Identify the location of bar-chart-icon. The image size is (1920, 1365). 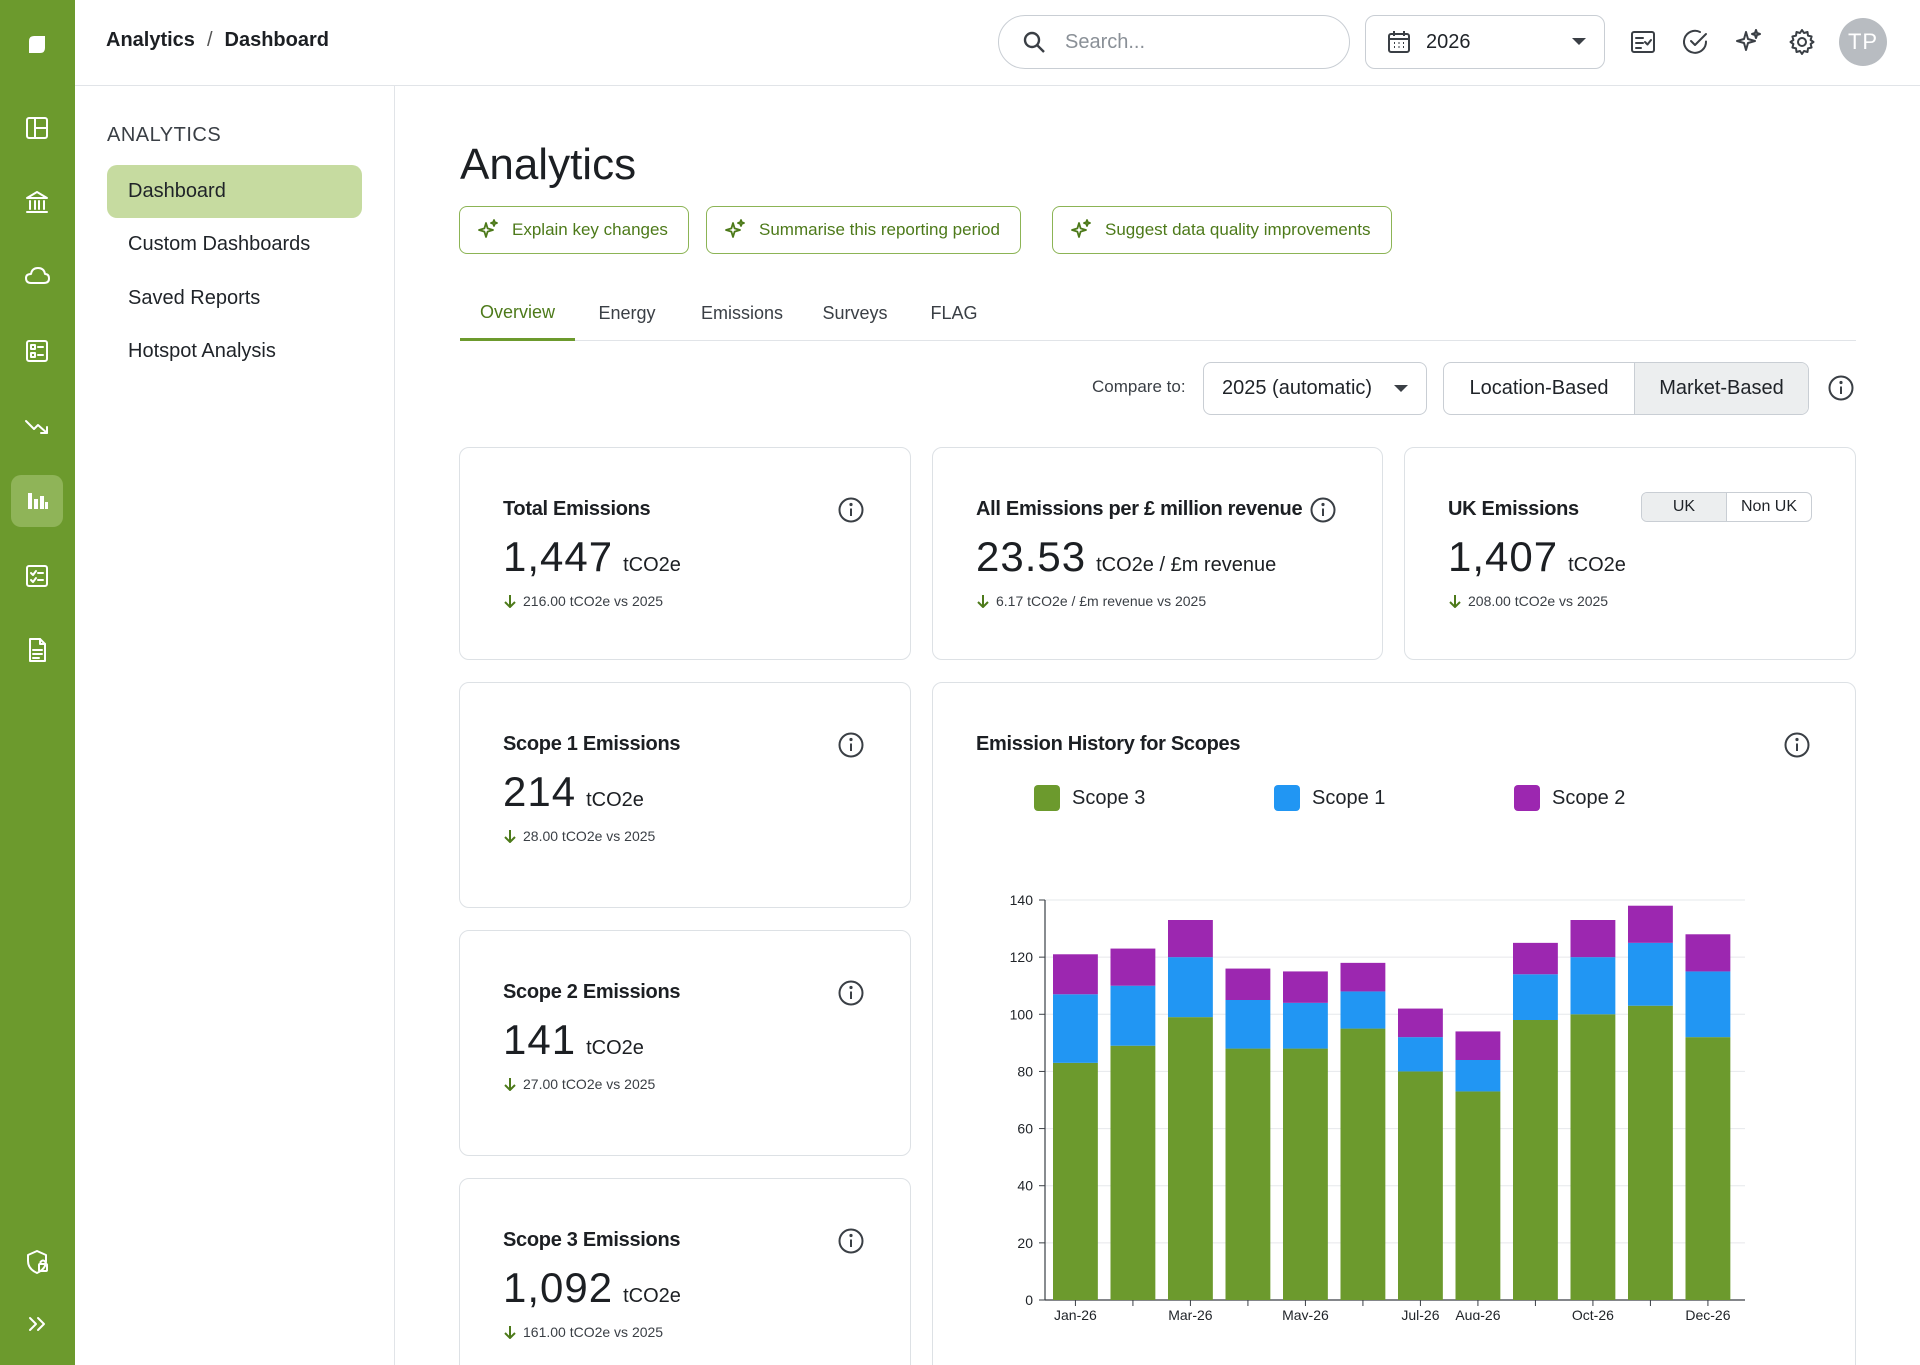
(37, 501).